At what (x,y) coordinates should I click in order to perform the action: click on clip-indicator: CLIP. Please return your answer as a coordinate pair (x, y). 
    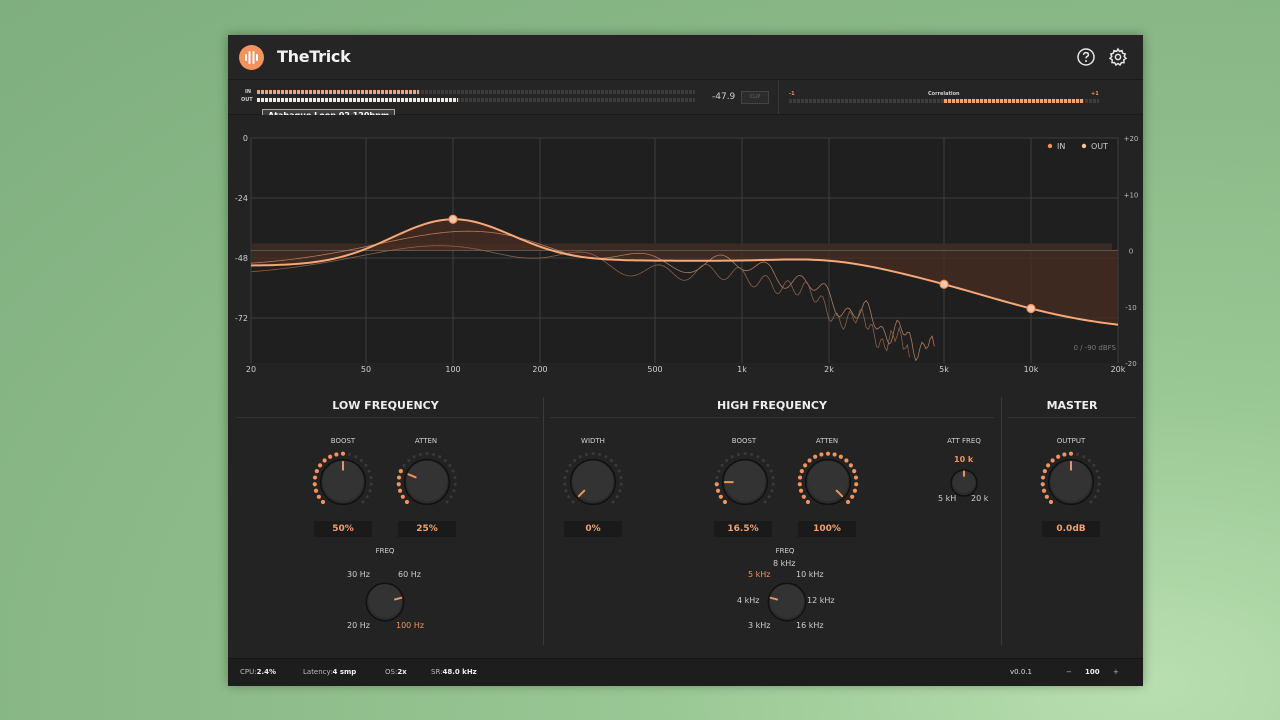
    Looking at the image, I should click on (755, 97).